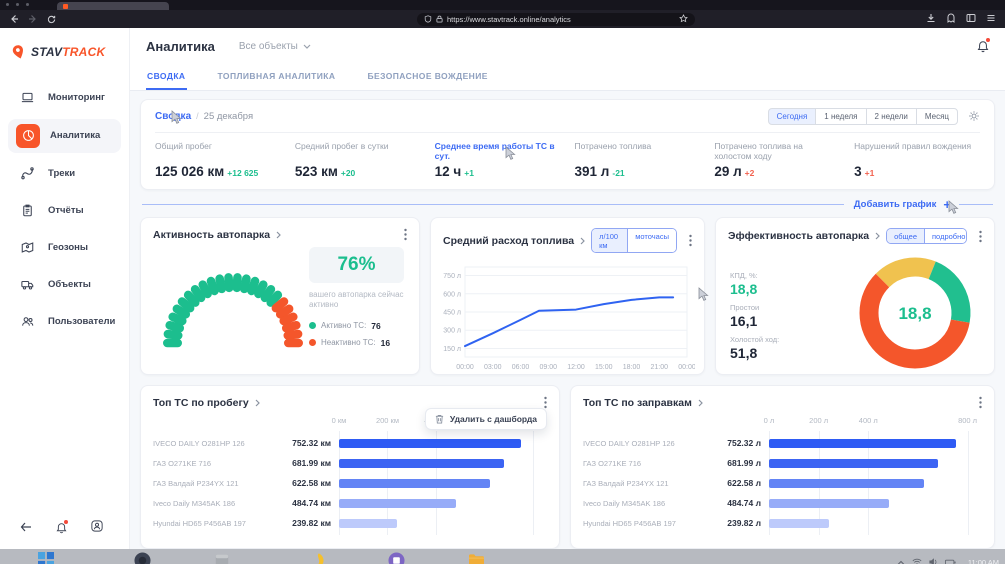  I want to click on url-bar: https://www.stavtrack.online/analytics, so click(556, 19).